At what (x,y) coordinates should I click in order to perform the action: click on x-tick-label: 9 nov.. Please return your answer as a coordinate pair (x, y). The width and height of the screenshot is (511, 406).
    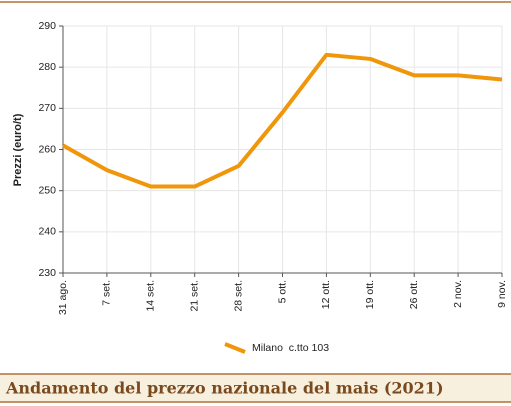
    Looking at the image, I should click on (502, 294).